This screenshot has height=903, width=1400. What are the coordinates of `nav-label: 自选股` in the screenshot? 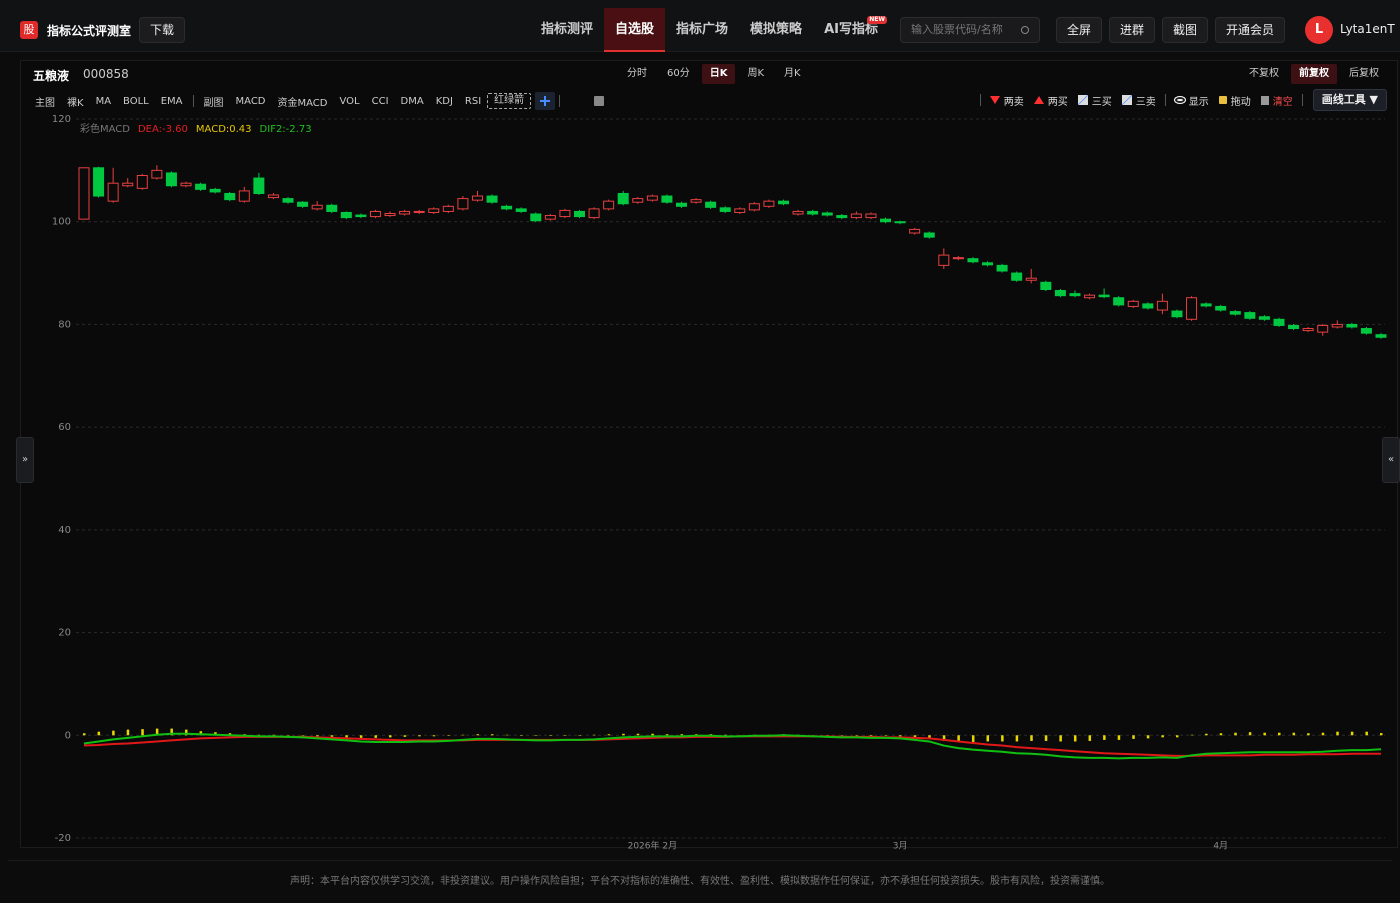 It's located at (635, 29).